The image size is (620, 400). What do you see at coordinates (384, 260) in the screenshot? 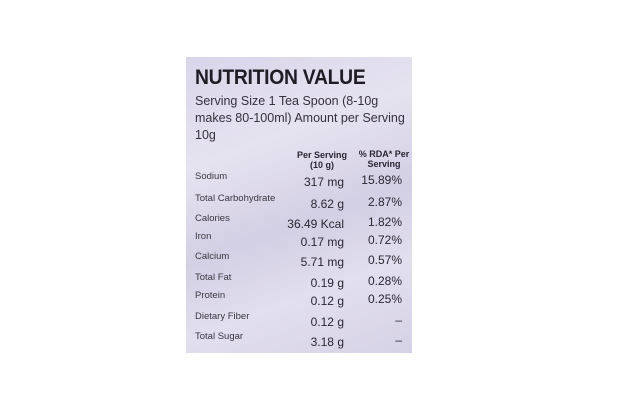
I see `nutrient-rda: 0.57%` at bounding box center [384, 260].